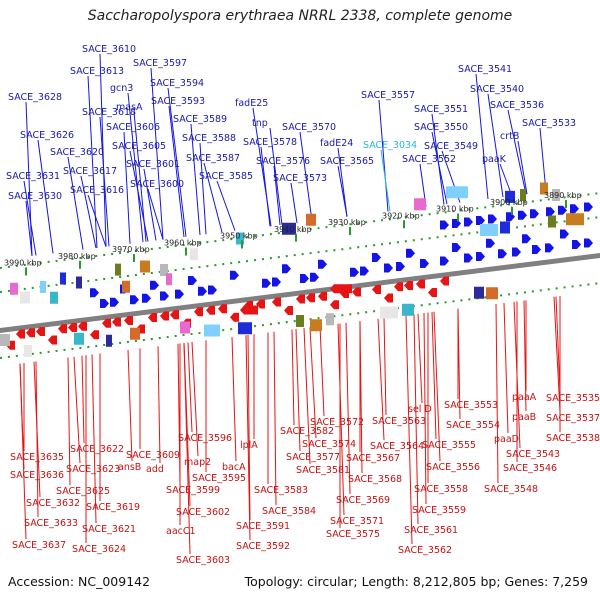 This screenshot has height=600, width=600. Describe the element at coordinates (153, 455) in the screenshot. I see `gene-label-bottom: SACE_3609` at that location.